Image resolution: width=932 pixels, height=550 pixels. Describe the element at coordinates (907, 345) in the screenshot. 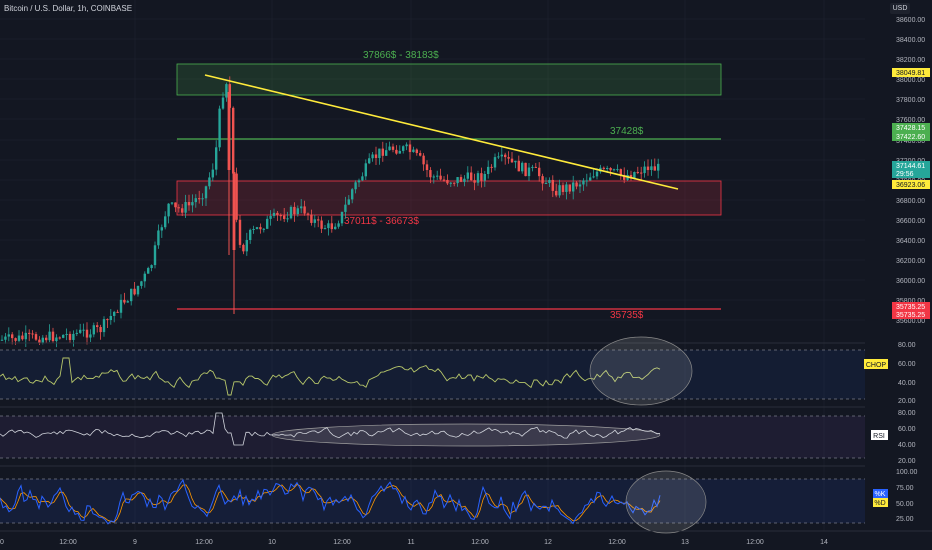

I see `chop-axis-label: 80.00` at that location.